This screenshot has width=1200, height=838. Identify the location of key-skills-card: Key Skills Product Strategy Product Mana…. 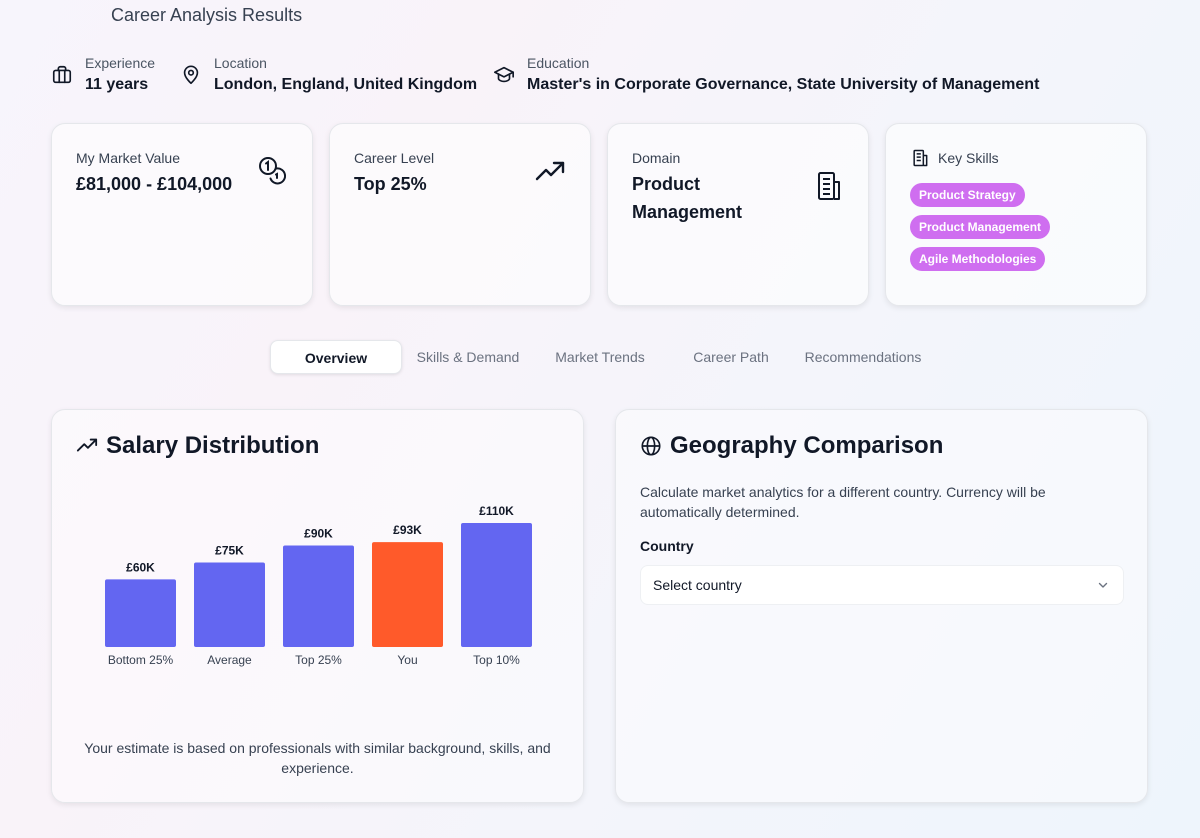
(1016, 214).